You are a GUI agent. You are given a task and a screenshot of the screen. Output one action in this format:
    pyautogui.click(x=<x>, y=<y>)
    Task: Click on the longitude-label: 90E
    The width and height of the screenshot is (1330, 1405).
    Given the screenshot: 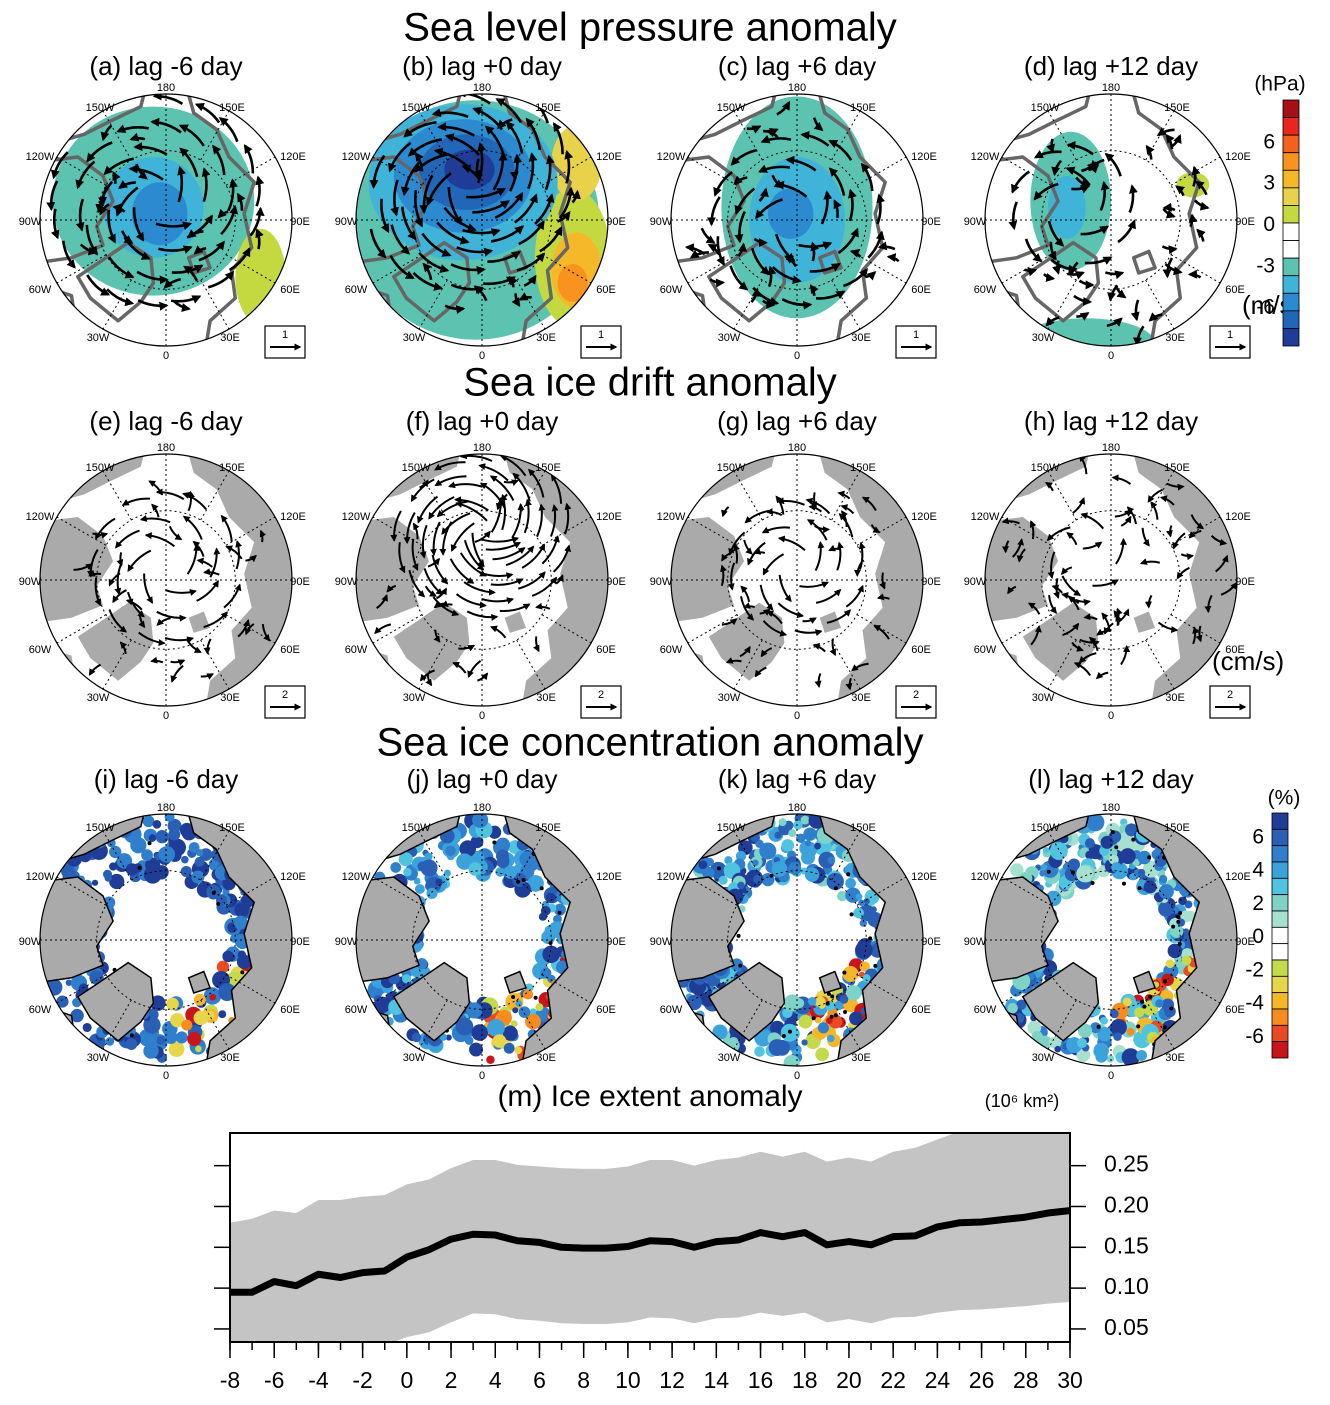 What is the action you would take?
    pyautogui.click(x=1245, y=582)
    